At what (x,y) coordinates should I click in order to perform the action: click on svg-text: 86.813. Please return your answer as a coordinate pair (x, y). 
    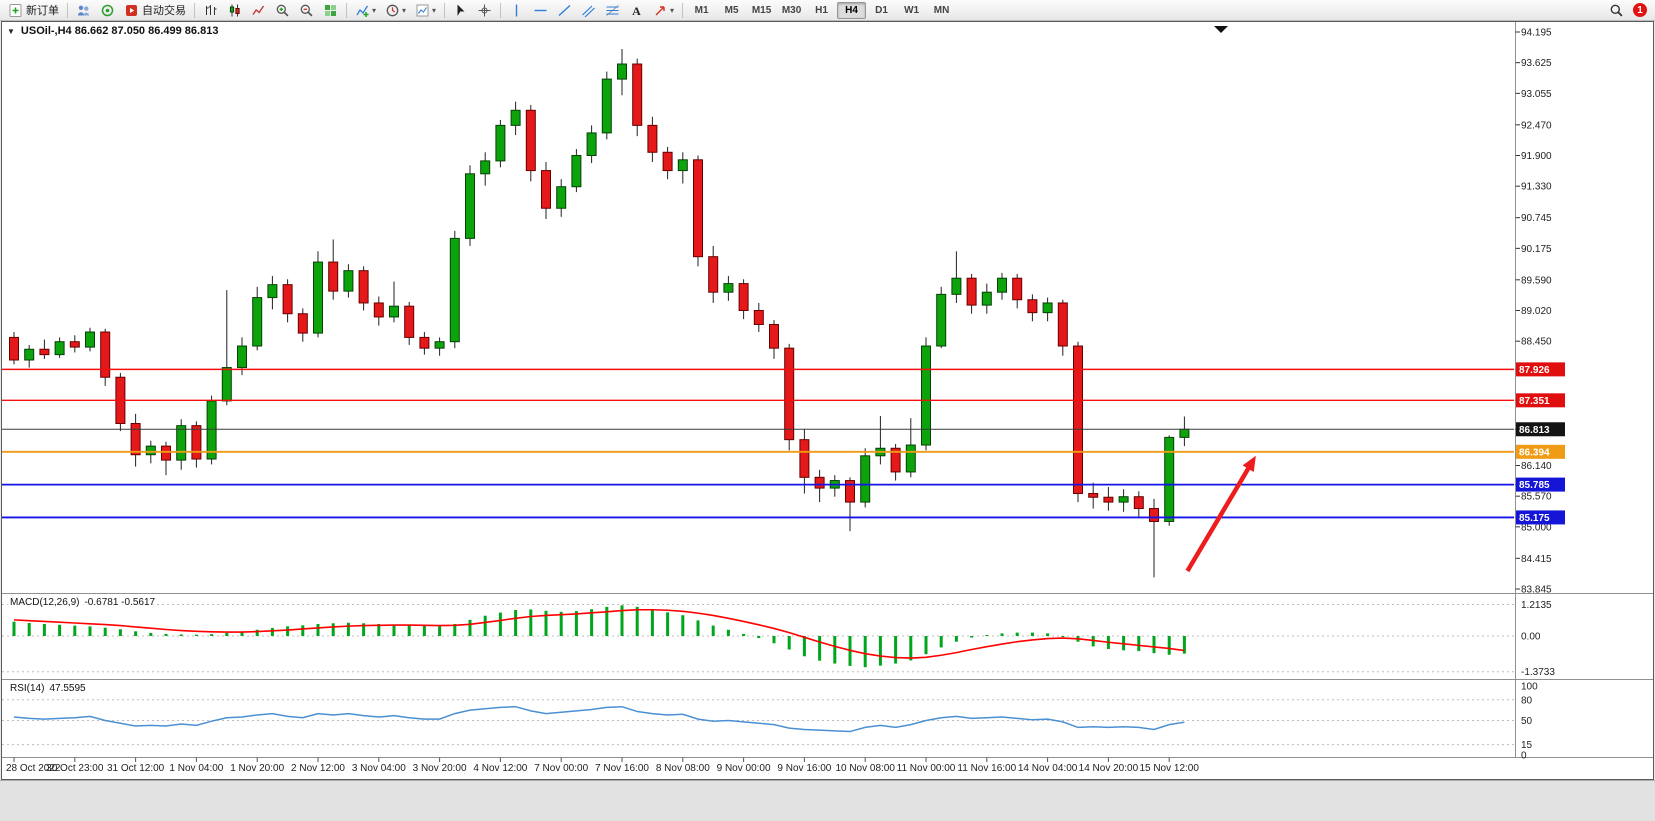
    Looking at the image, I should click on (1534, 430).